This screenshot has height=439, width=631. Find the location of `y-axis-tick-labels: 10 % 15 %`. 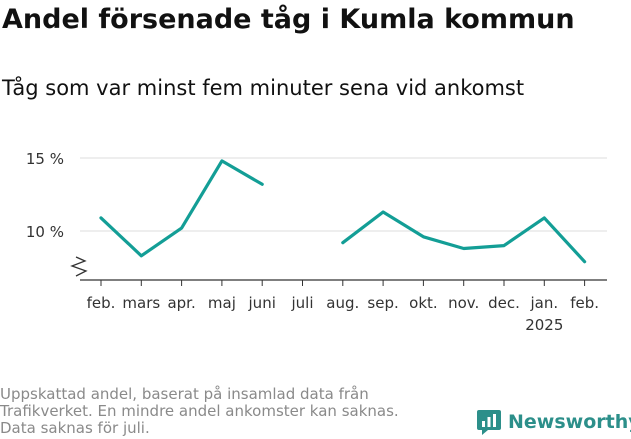

y-axis-tick-labels: 10 % 15 % is located at coordinates (45, 195).